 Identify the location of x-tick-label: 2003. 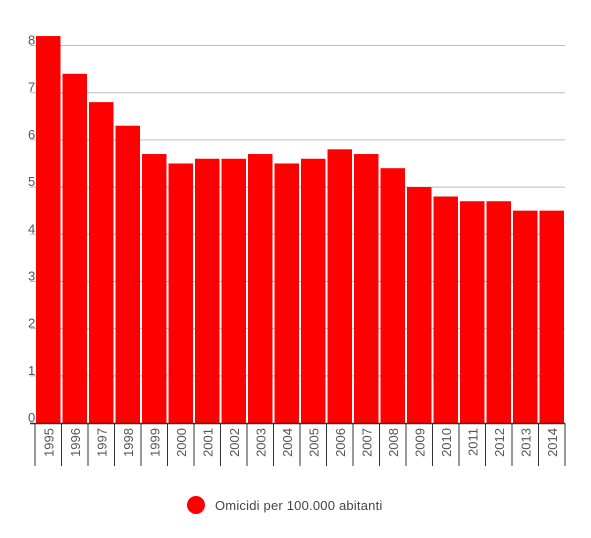
(260, 442).